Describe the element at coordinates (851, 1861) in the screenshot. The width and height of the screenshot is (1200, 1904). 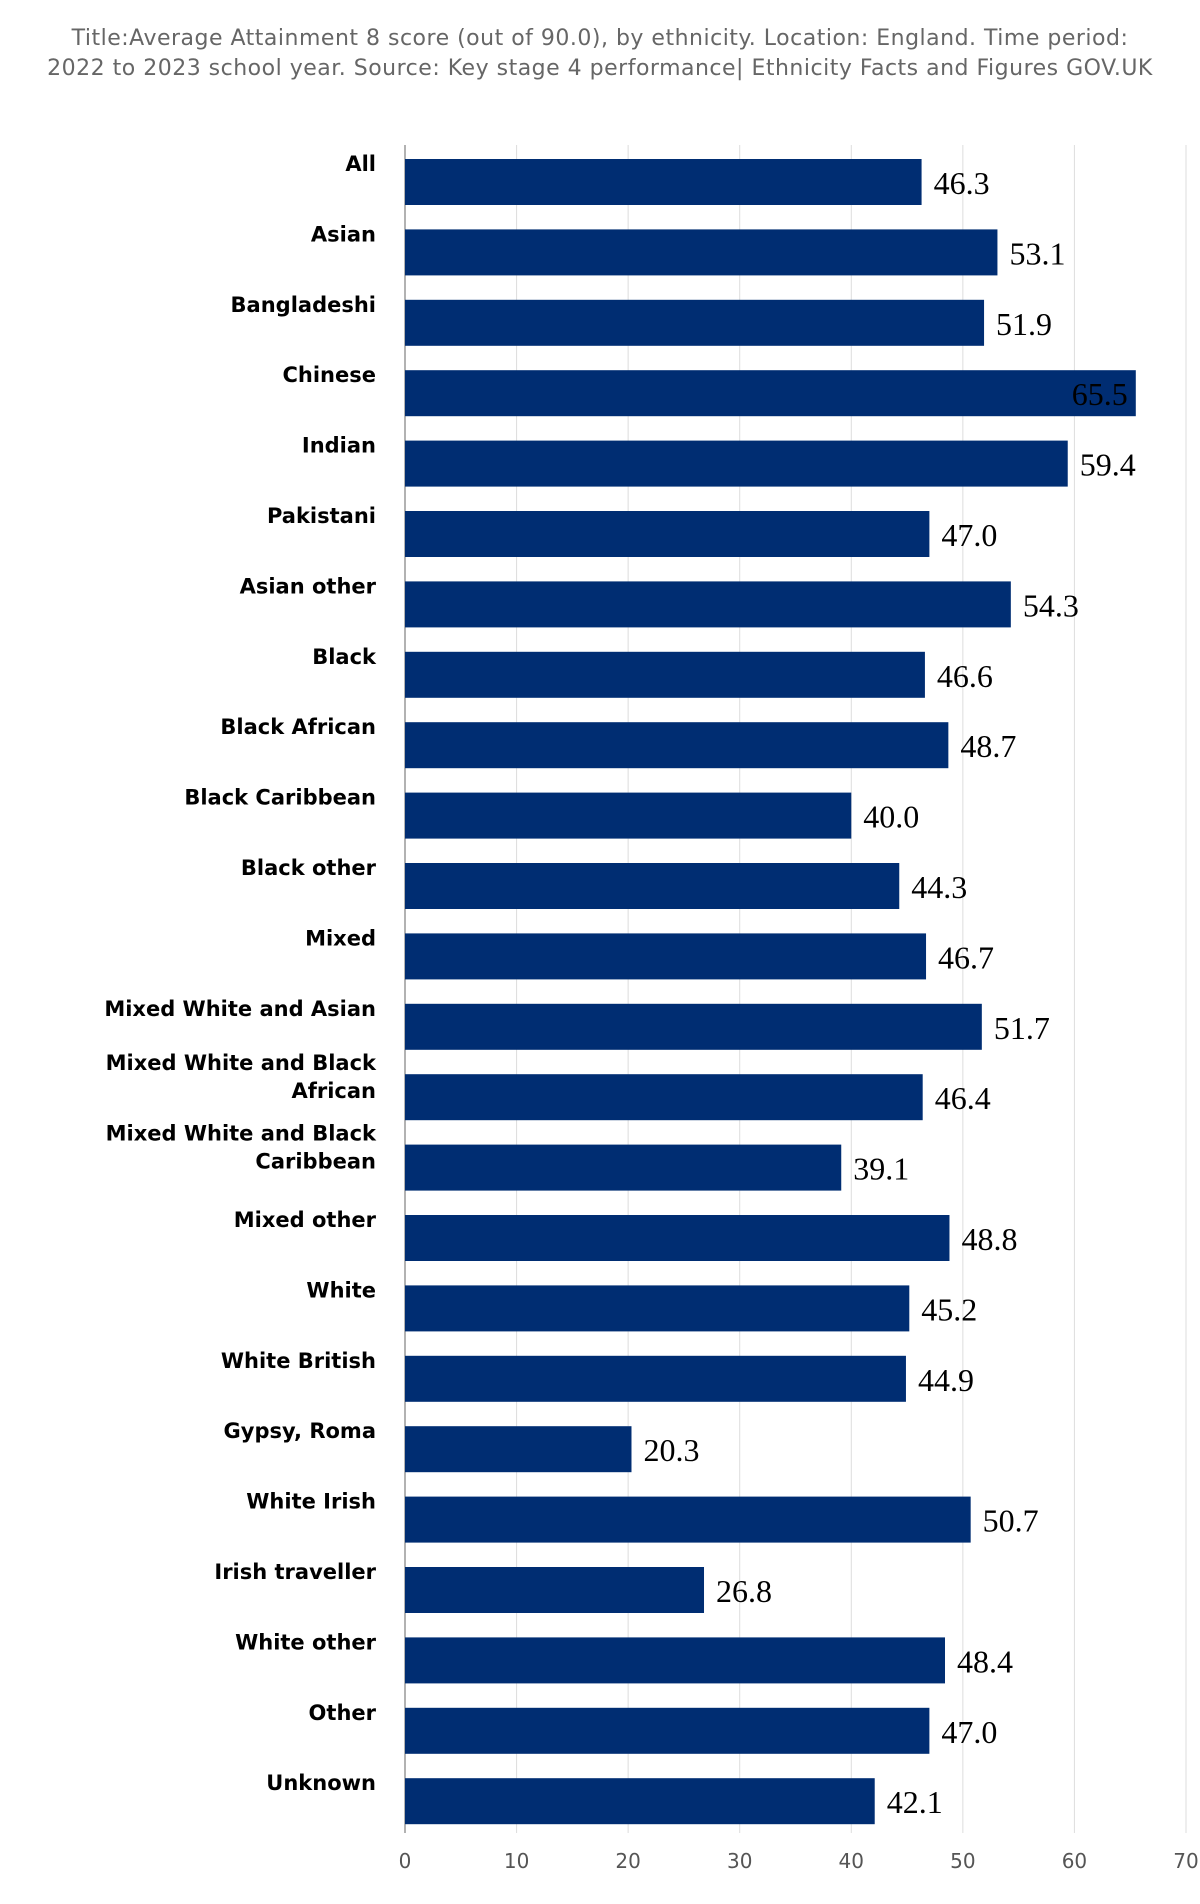
I see `x-tick-label: 40` at that location.